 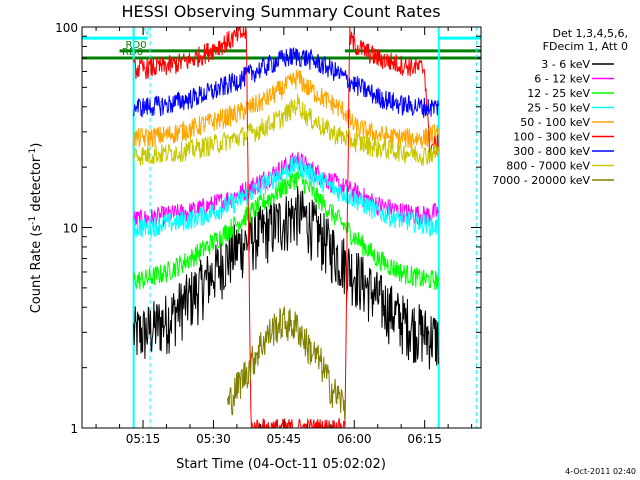 What do you see at coordinates (74, 429) in the screenshot?
I see `y-tick-label: 1` at bounding box center [74, 429].